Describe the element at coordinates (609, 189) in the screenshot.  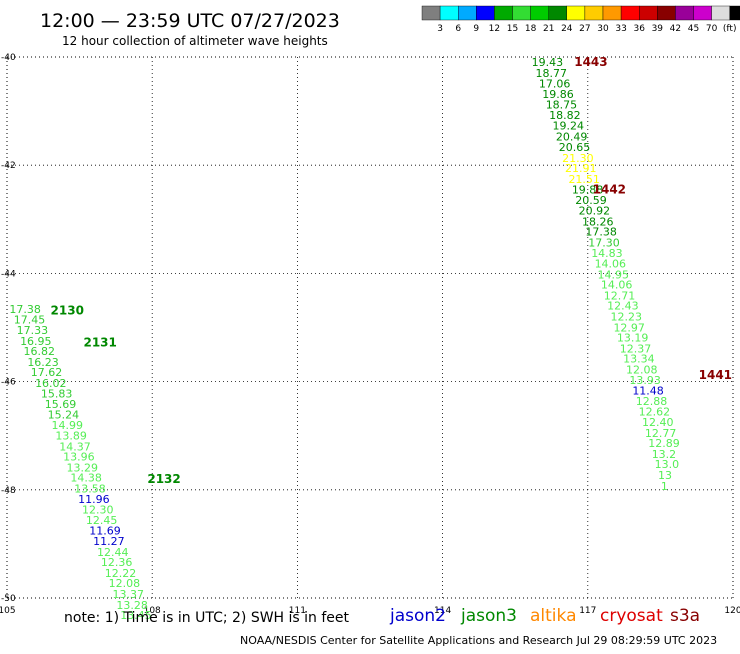
I see `track-time-label: 1442` at that location.